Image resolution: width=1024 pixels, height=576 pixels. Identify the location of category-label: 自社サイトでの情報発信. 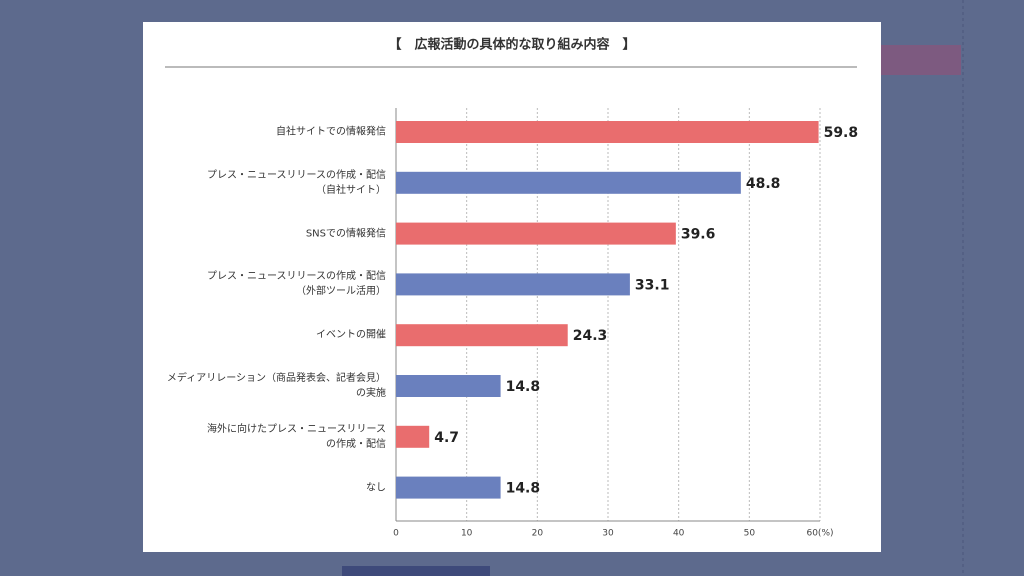
(331, 132).